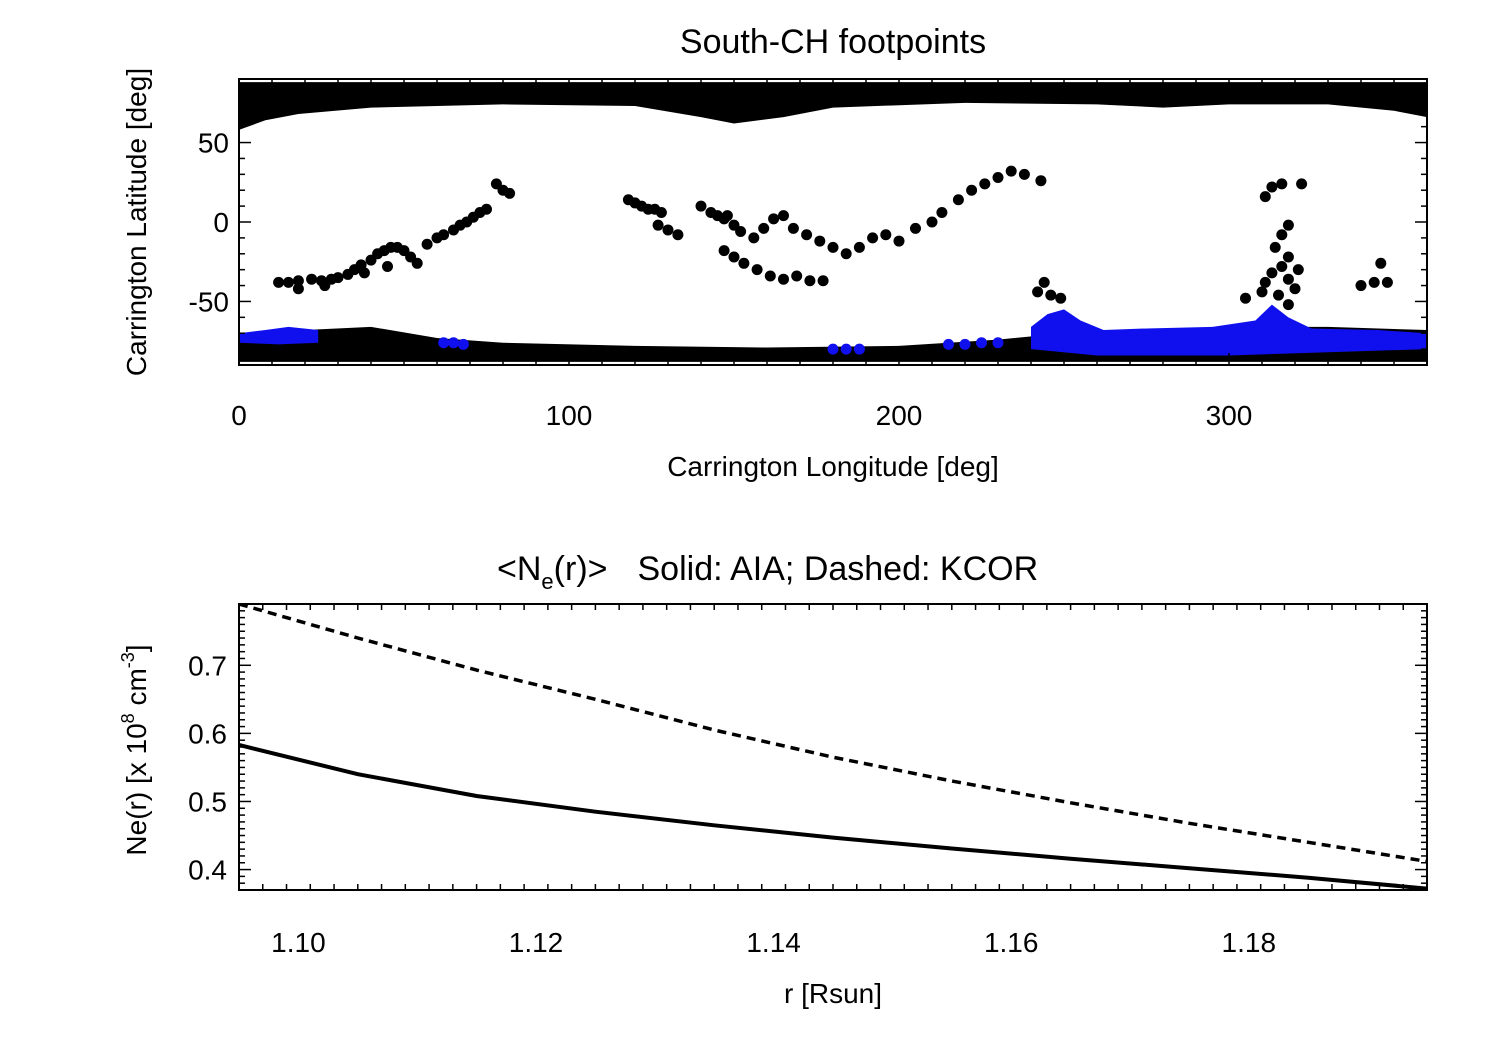  What do you see at coordinates (833, 993) in the screenshot?
I see `bottom-x-axis-label: r [Rsun]` at bounding box center [833, 993].